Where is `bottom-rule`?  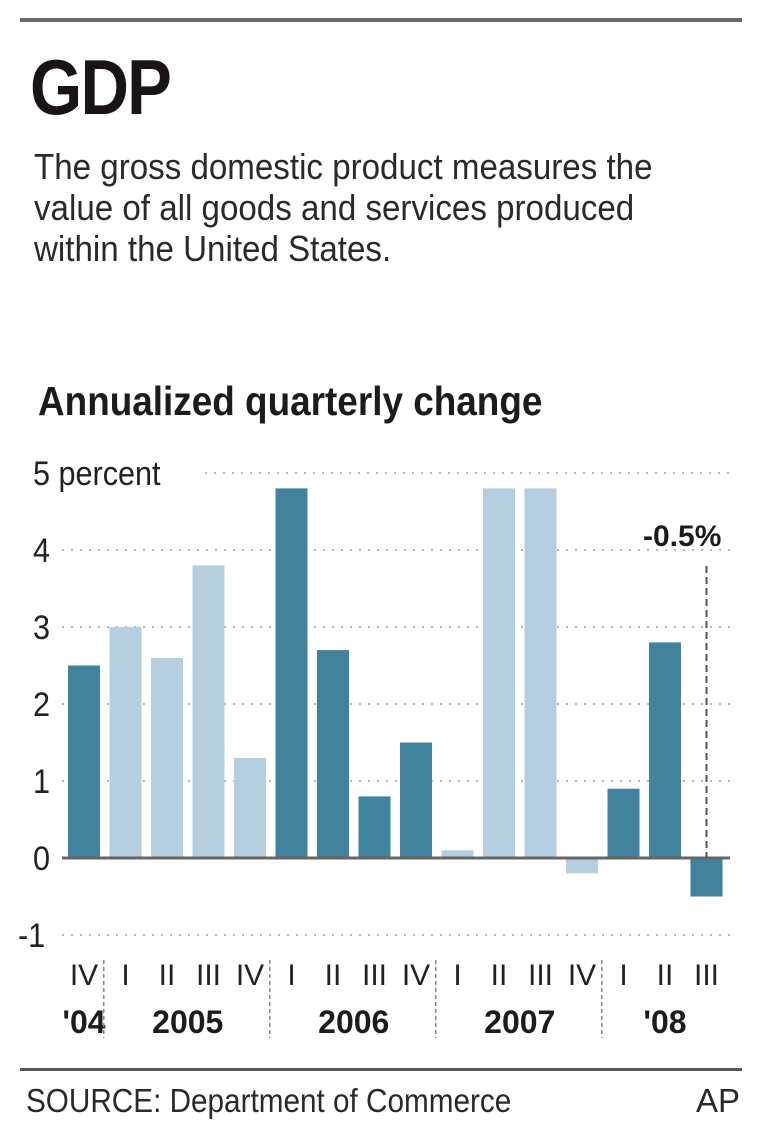
bottom-rule is located at coordinates (381, 1069).